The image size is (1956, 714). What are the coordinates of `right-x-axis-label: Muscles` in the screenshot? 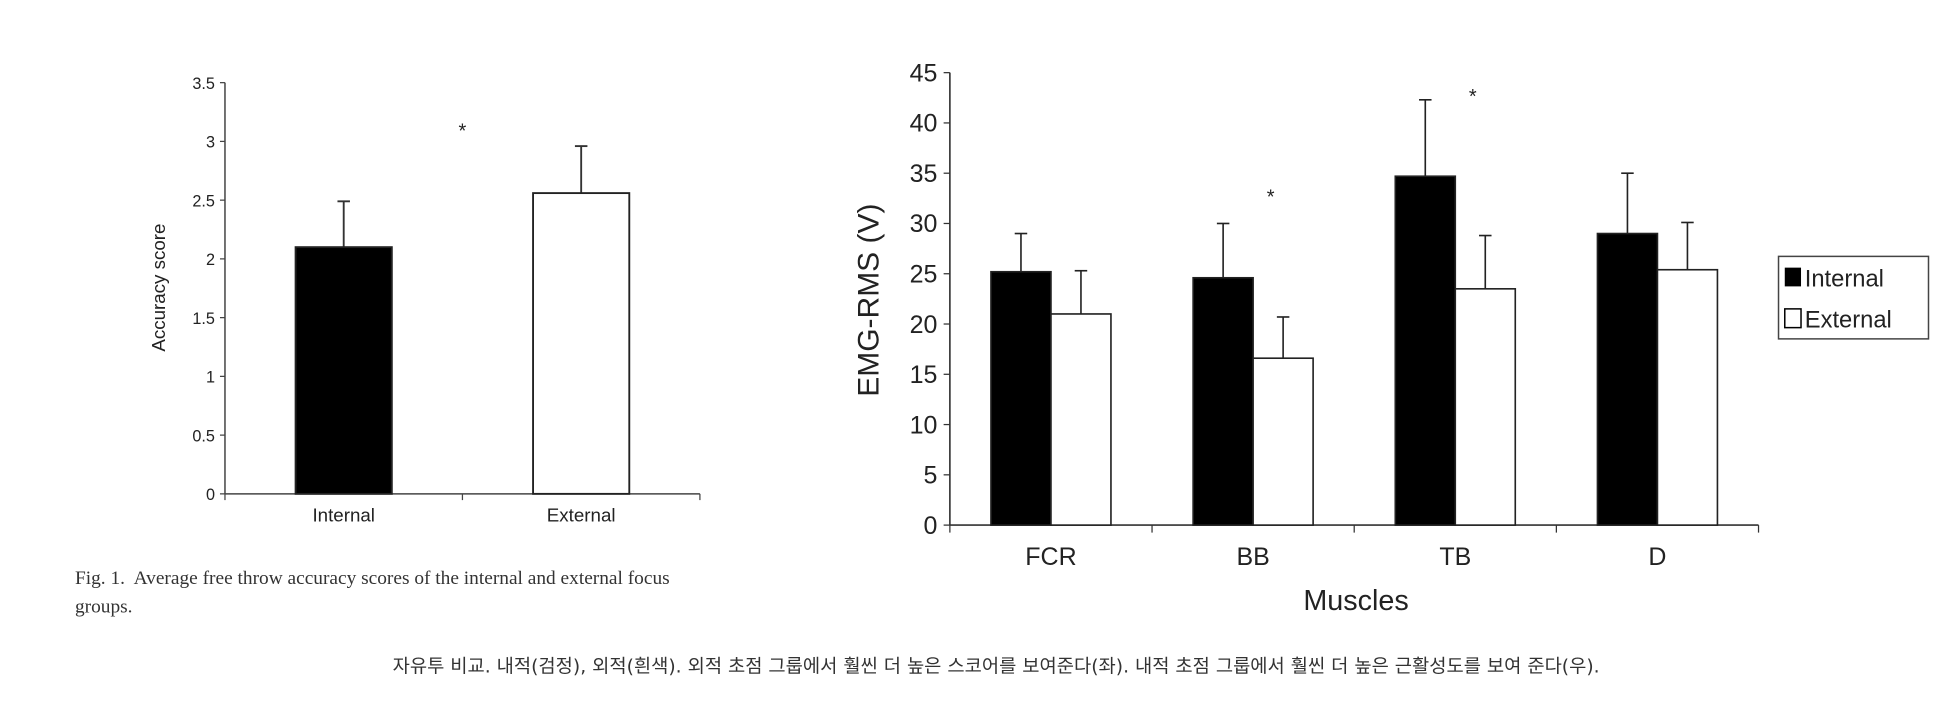 It's located at (1355, 601).